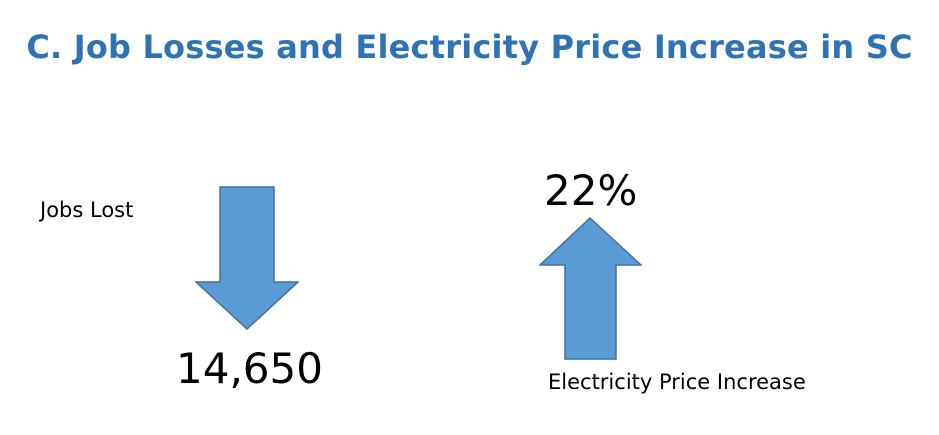 The height and width of the screenshot is (435, 939). I want to click on electricity-price-increase-label: Electricity Price Increase, so click(677, 382).